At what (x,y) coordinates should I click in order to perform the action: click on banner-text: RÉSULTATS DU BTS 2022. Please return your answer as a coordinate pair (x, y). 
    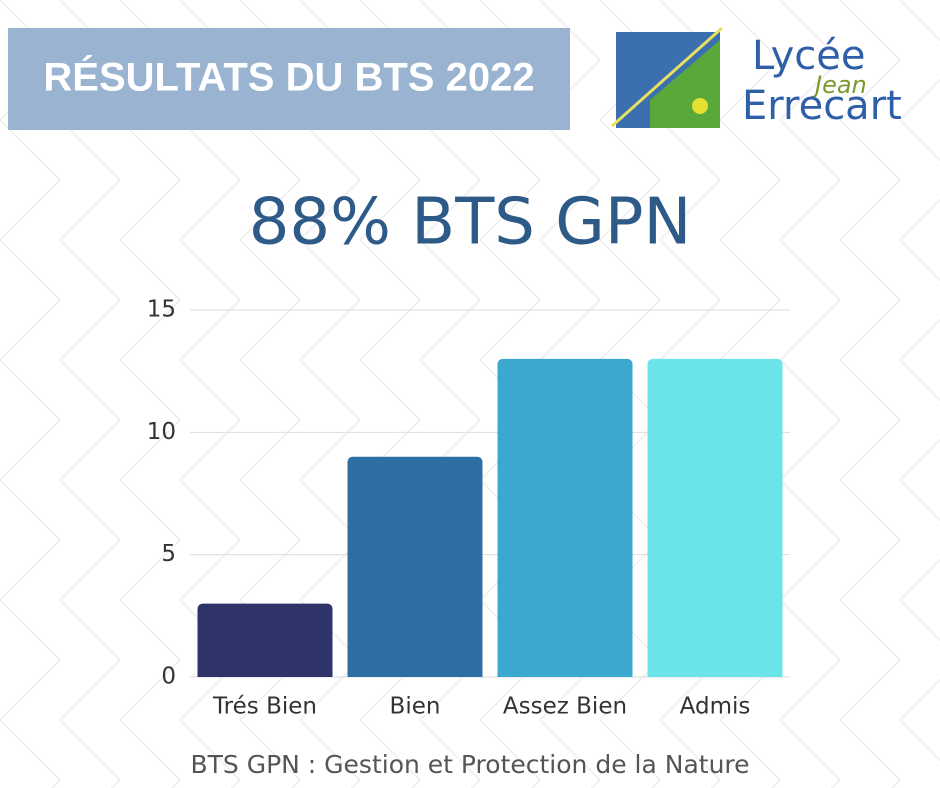
    Looking at the image, I should click on (288, 77).